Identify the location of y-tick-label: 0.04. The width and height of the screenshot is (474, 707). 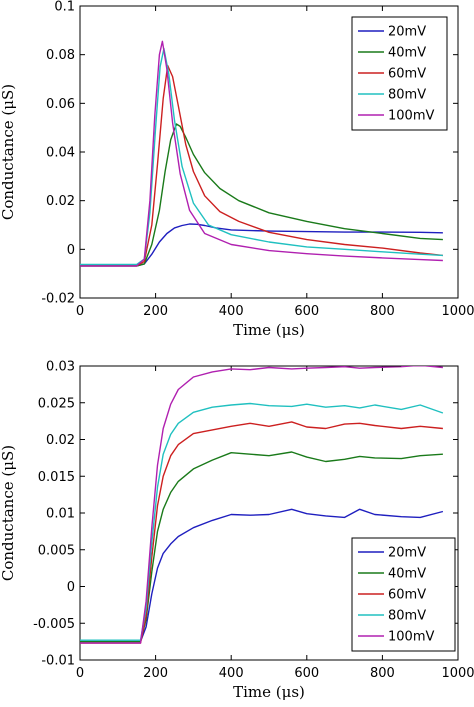
(60, 153).